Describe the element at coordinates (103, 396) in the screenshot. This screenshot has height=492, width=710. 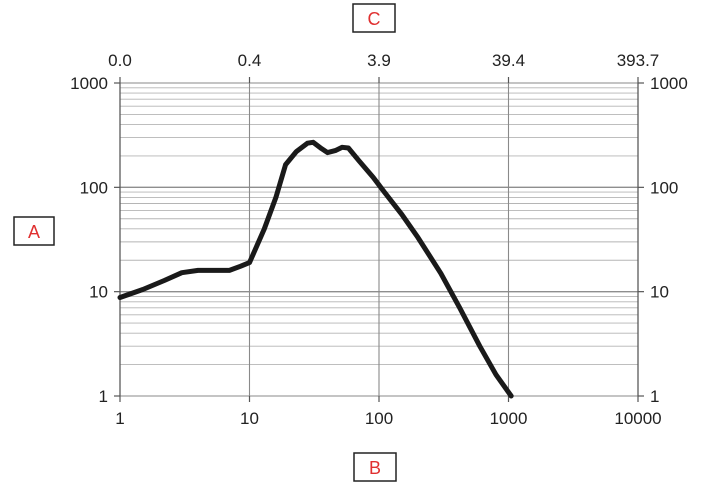
I see `y-tick-label-left: 1` at that location.